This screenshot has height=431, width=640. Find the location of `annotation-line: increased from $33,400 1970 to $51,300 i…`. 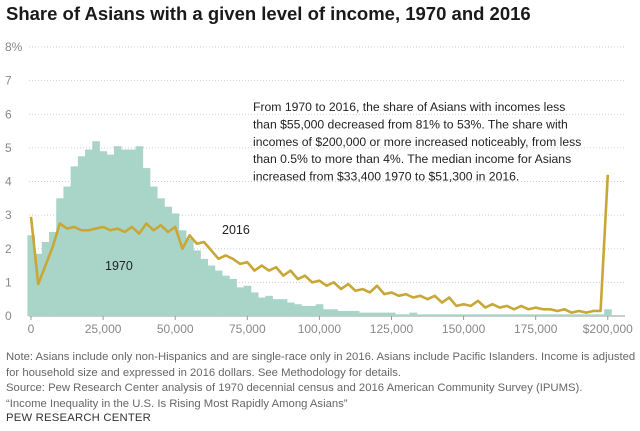

annotation-line: increased from $33,400 1970 to $51,300 i… is located at coordinates (386, 177).